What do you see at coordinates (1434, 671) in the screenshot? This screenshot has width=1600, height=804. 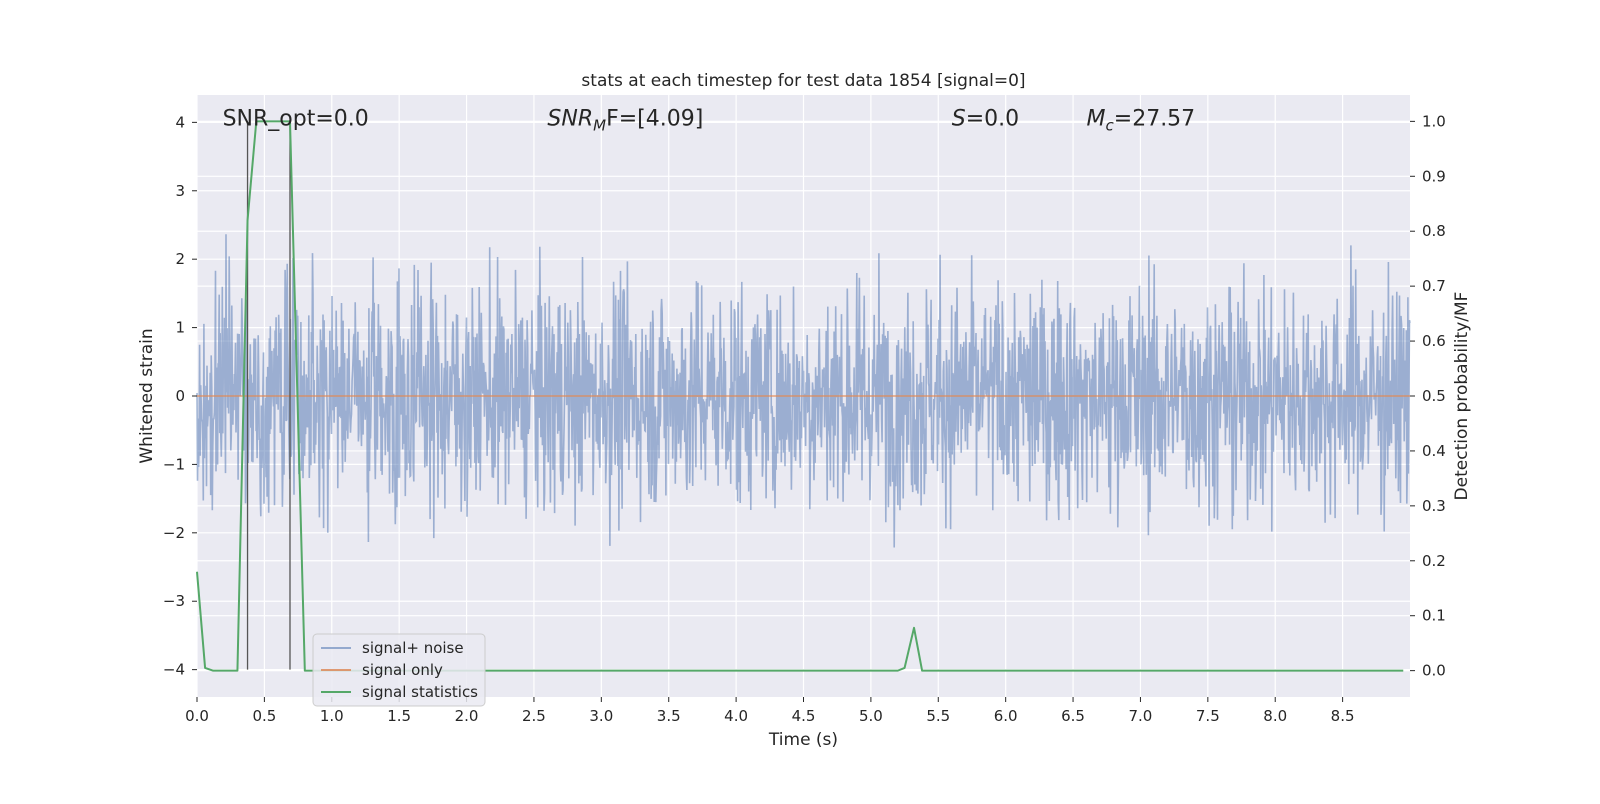 I see `y-right-tick-label: 0.0` at bounding box center [1434, 671].